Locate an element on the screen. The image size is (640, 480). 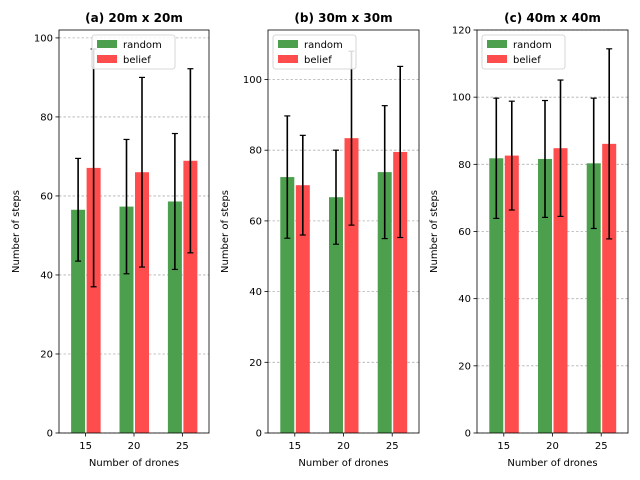
panel-3-ytick-label: 100 is located at coordinates (461, 98).